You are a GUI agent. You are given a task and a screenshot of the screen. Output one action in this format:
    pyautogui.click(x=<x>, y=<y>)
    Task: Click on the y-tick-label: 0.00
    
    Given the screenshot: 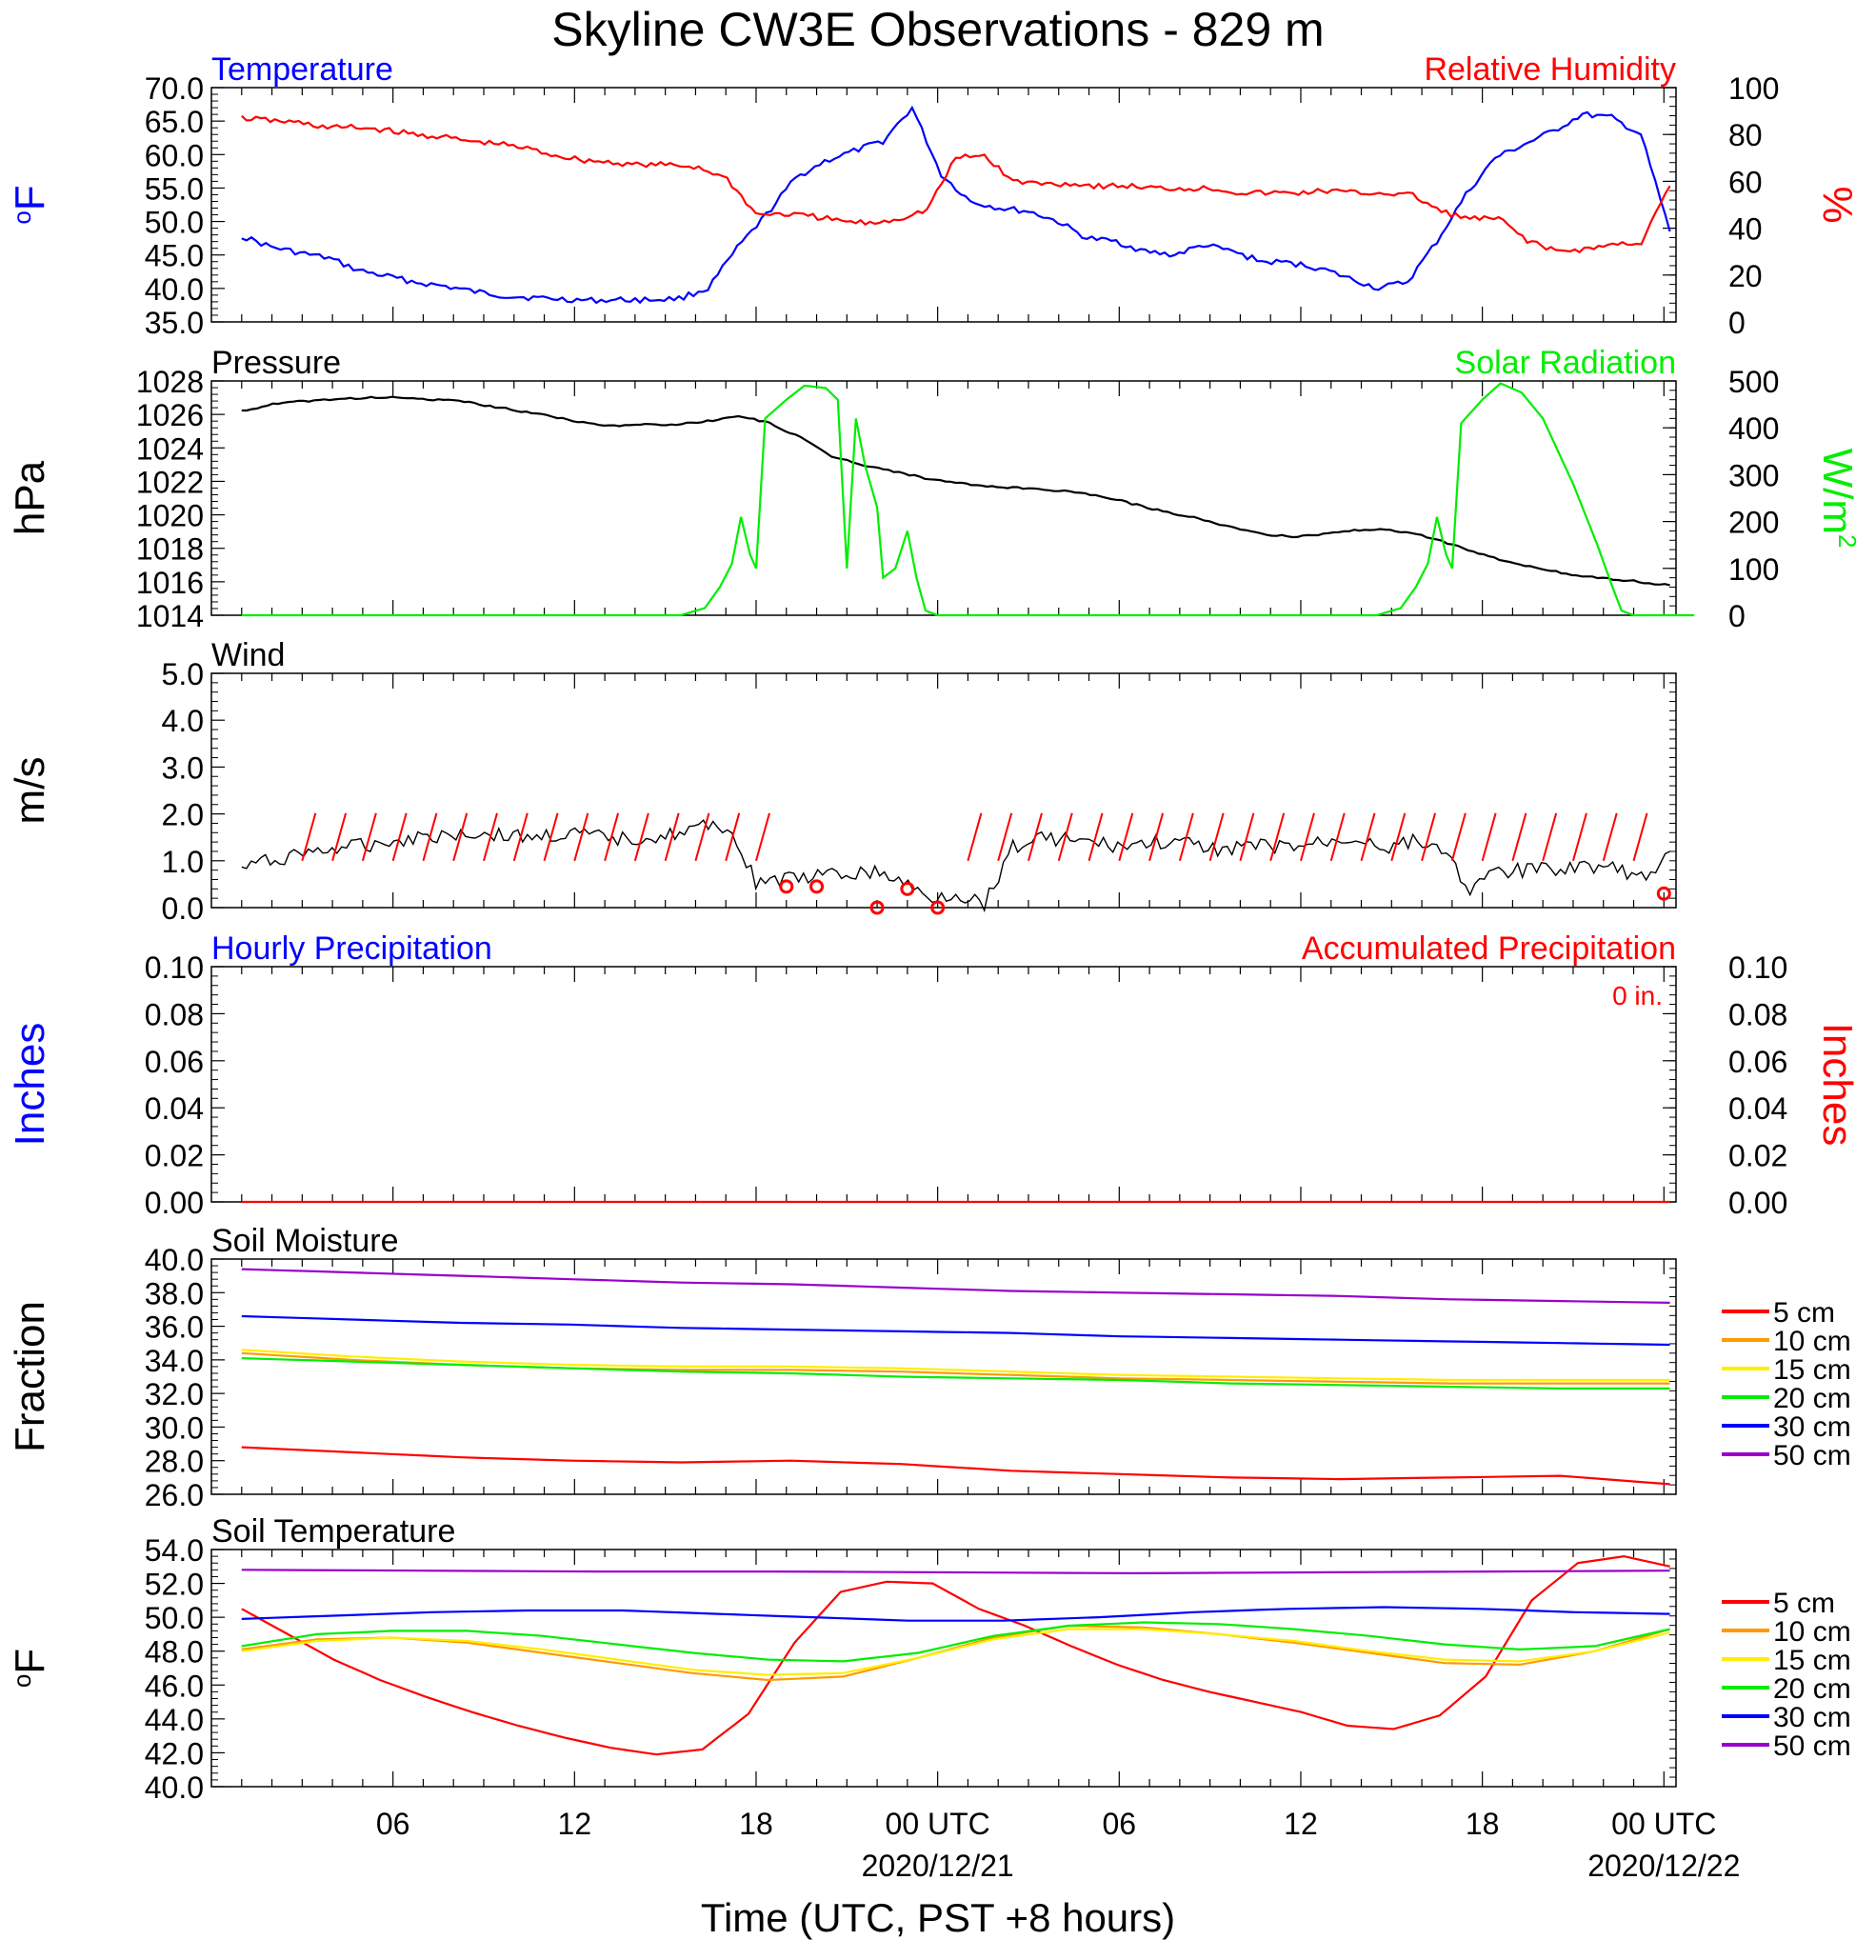 What is the action you would take?
    pyautogui.click(x=174, y=1203)
    